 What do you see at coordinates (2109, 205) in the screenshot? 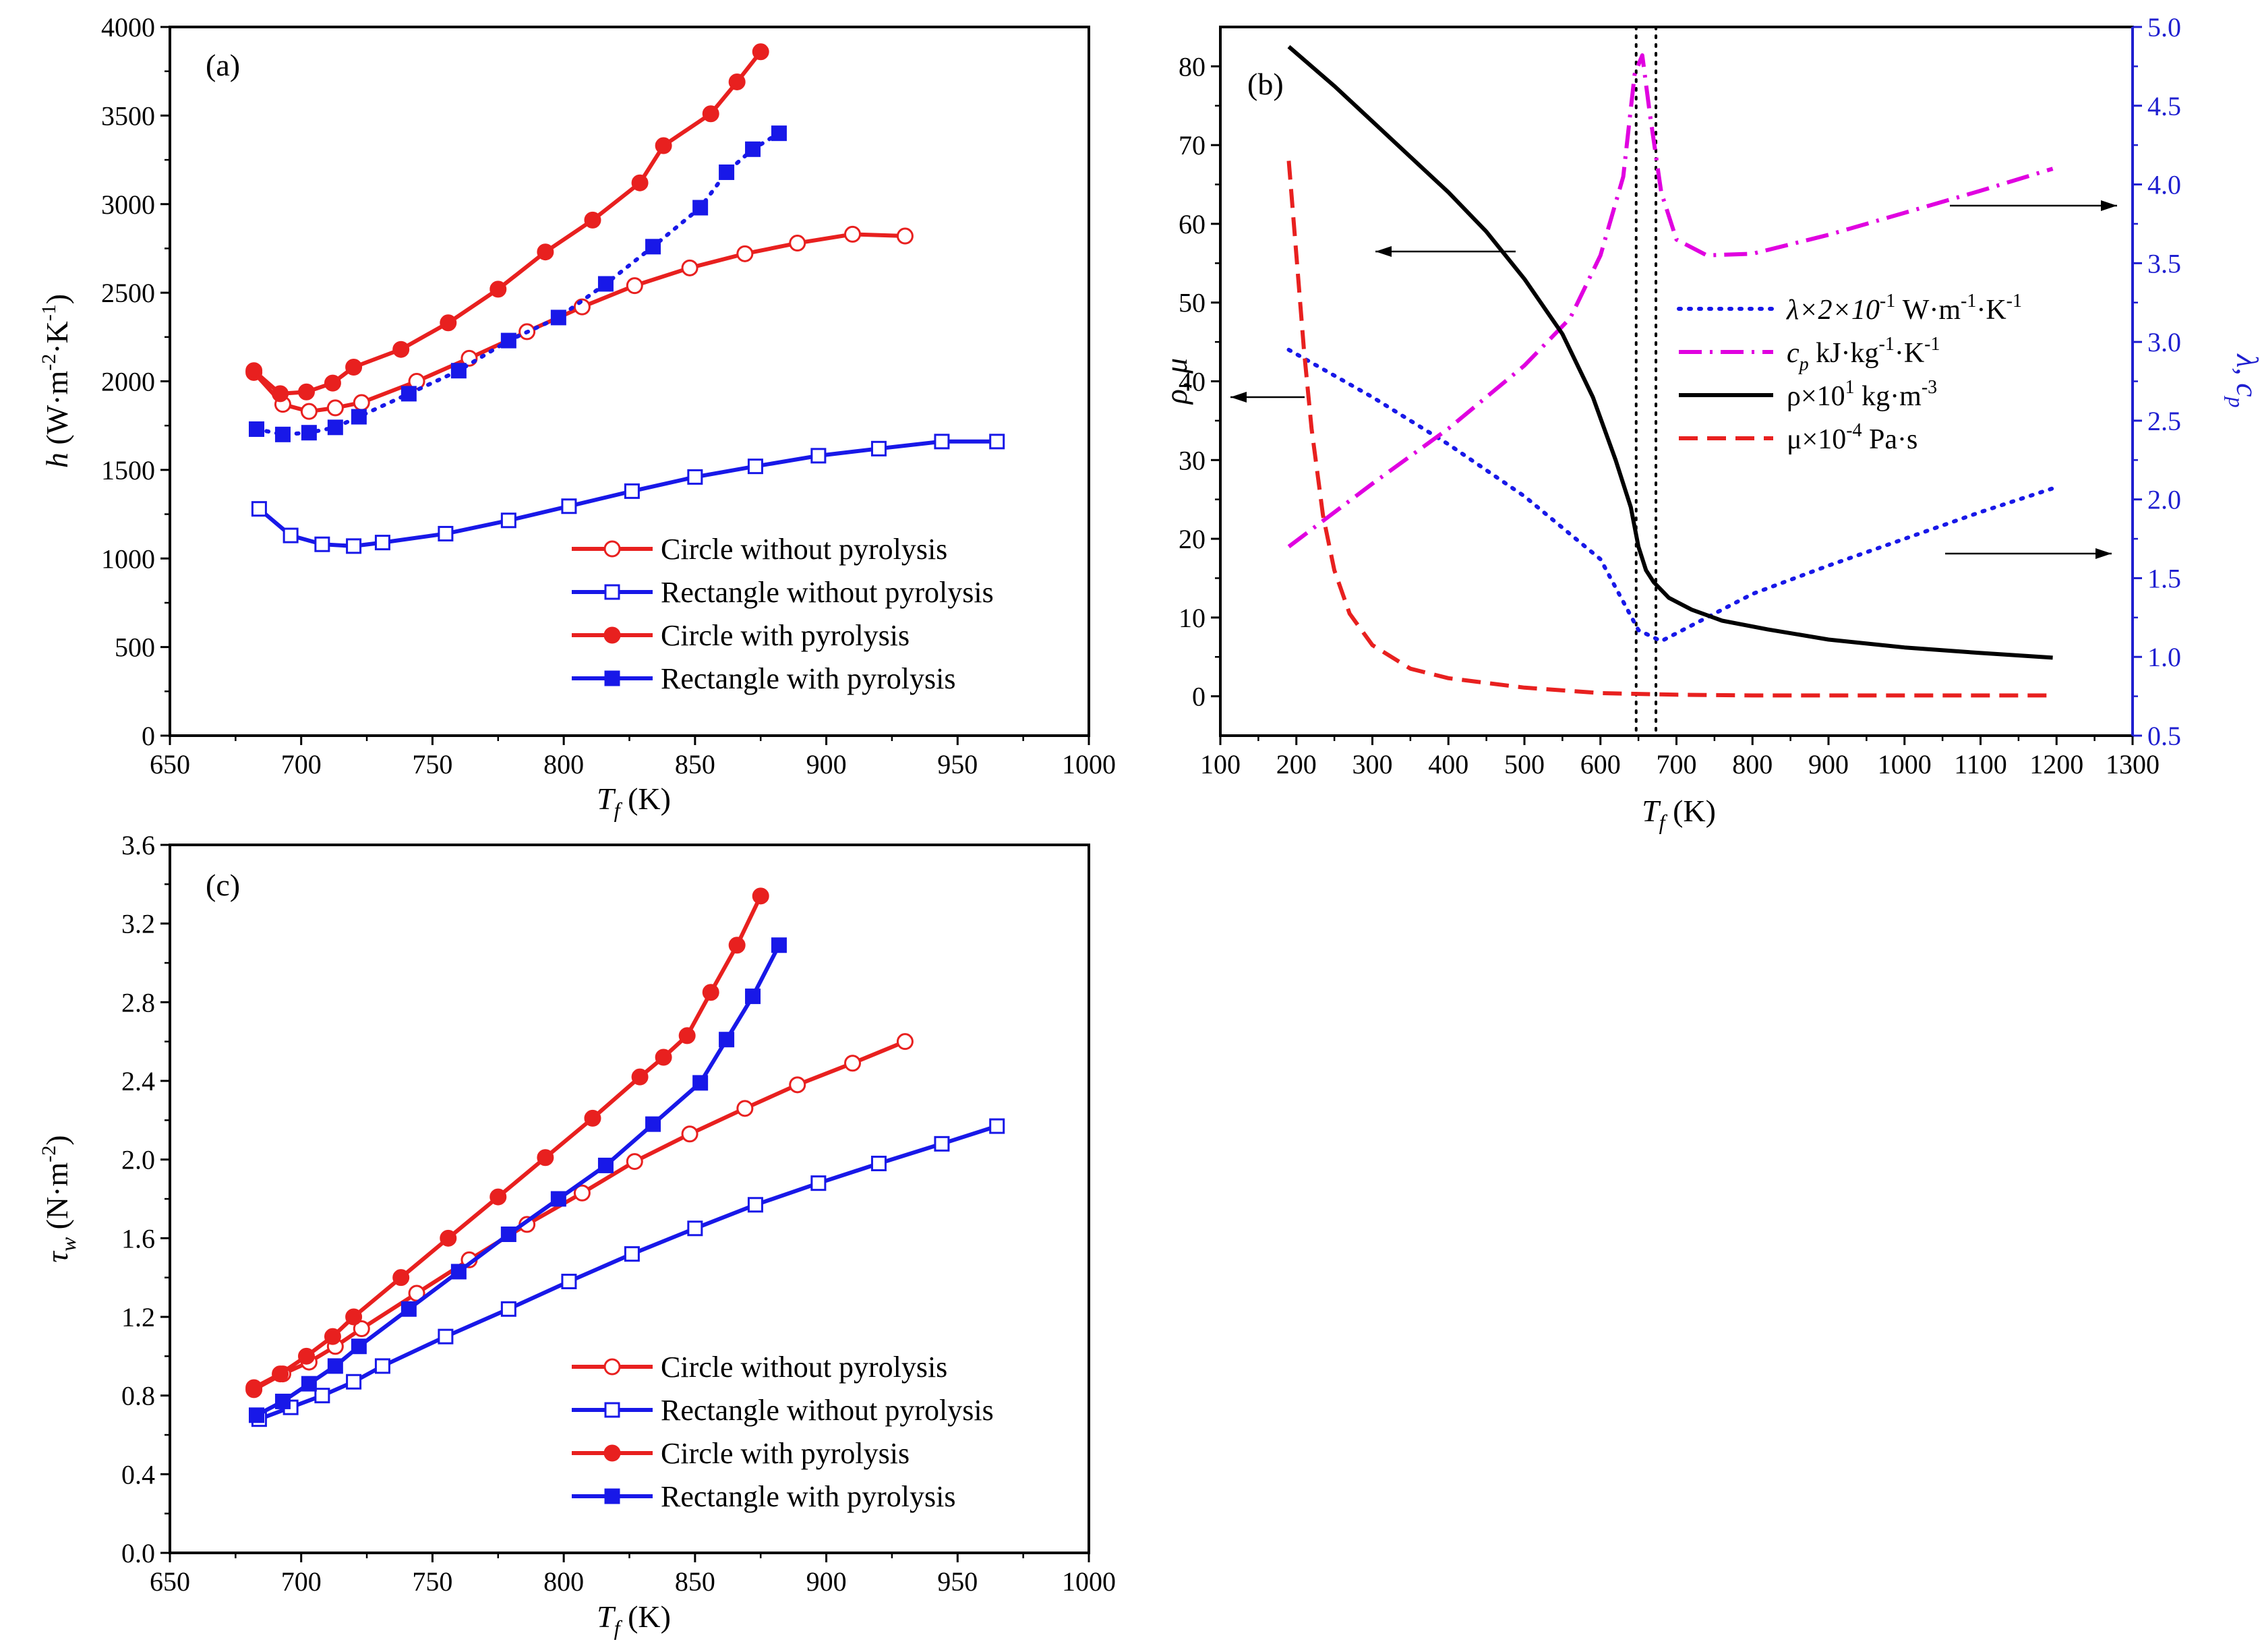
I see `arrow-cp-head` at bounding box center [2109, 205].